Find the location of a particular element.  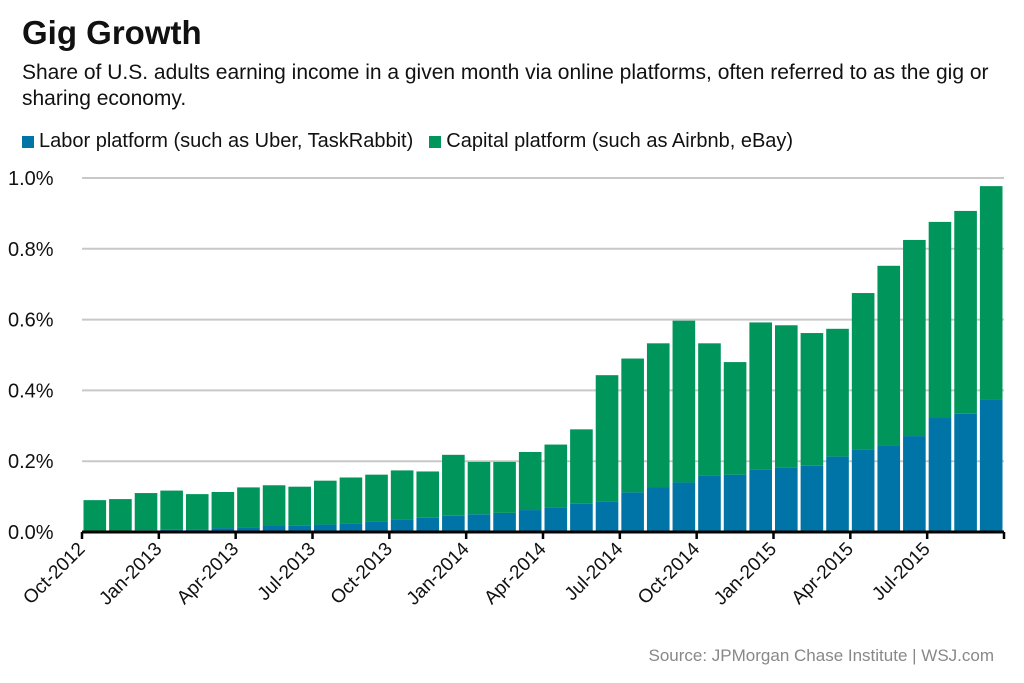

x-tick-label: Jul-2015 is located at coordinates (901, 572).